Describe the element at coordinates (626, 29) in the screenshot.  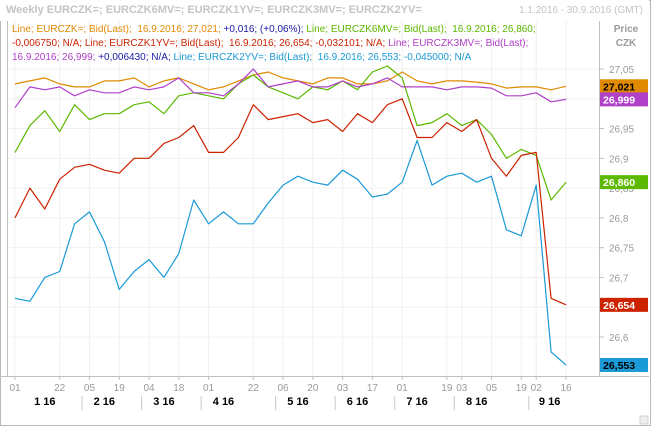
I see `price-label-line1: Price` at that location.